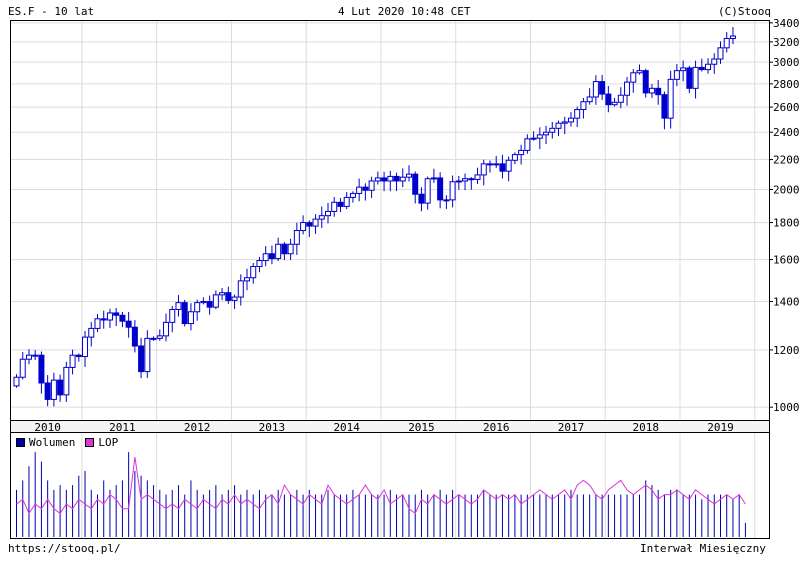 Image resolution: width=809 pixels, height=562 pixels. Describe the element at coordinates (786, 160) in the screenshot. I see `y-tick-label: 2200` at that location.